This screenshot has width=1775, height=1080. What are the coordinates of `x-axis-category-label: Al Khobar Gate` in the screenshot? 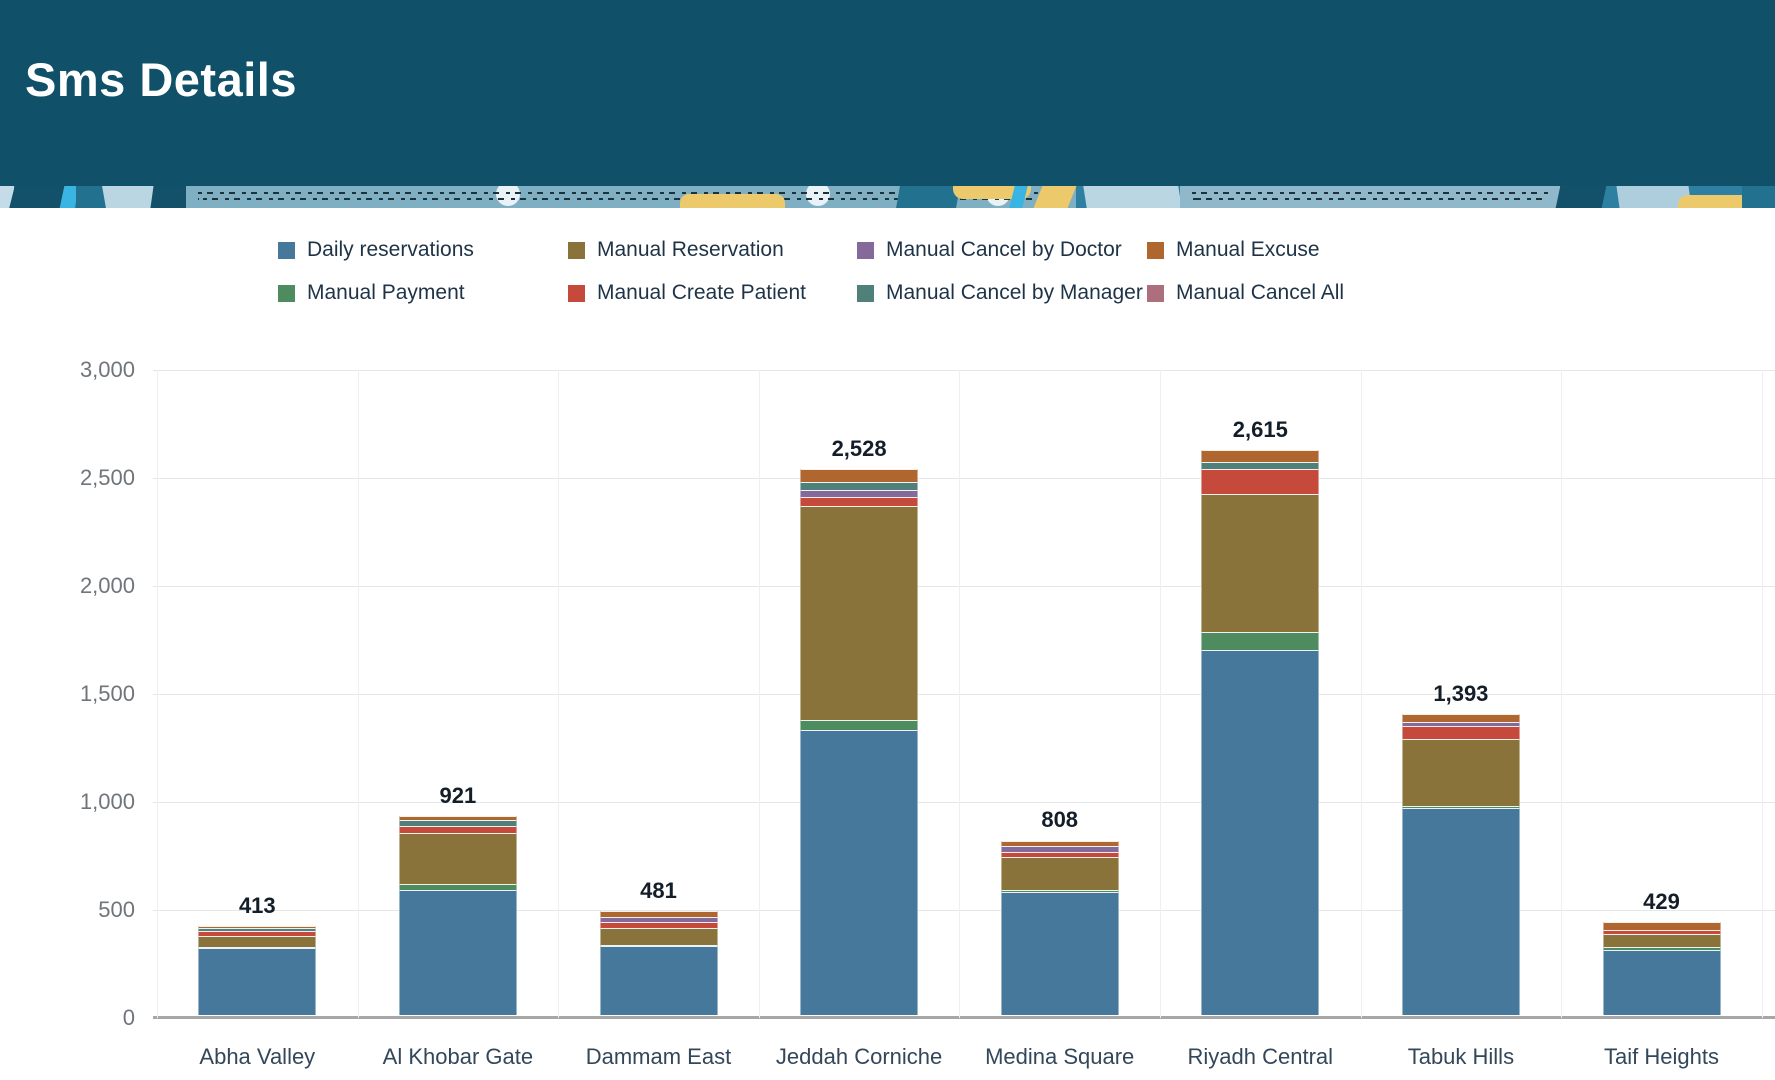 It's located at (458, 1056).